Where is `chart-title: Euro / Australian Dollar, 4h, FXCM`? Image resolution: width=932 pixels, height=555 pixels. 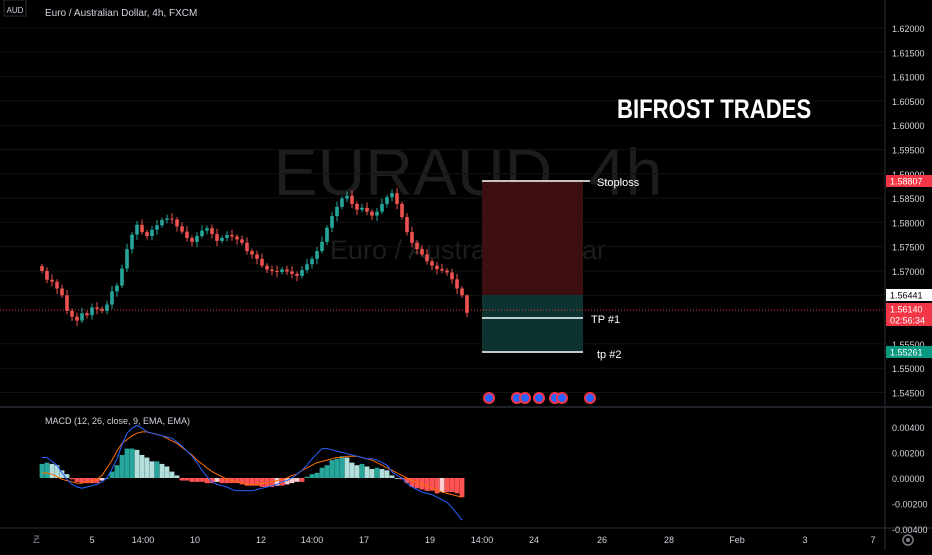
chart-title: Euro / Australian Dollar, 4h, FXCM is located at coordinates (121, 13).